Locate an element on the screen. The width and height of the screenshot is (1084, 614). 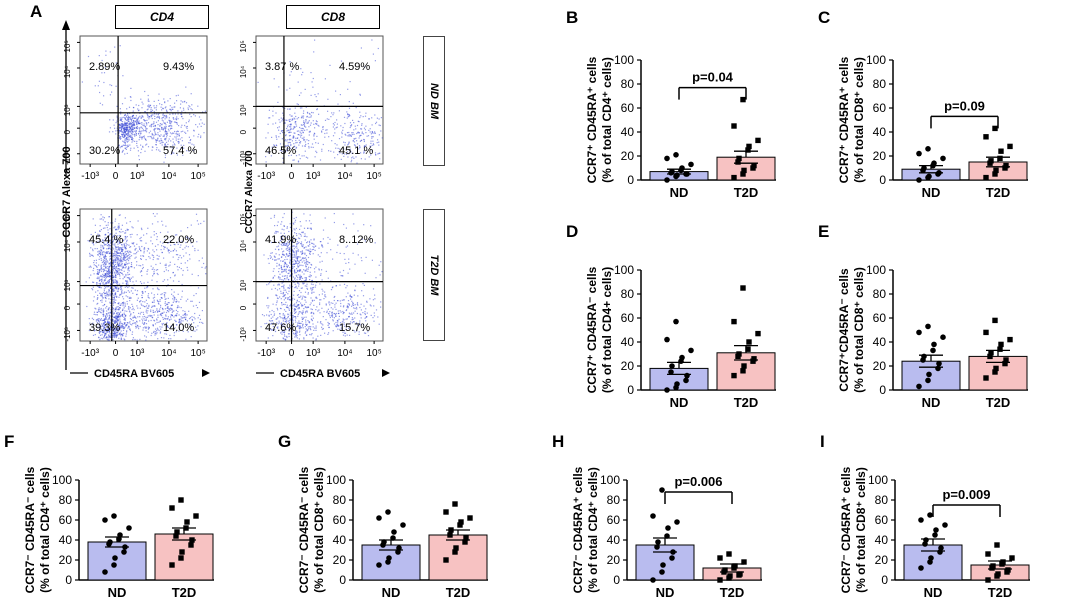
flow-y-tick-label: 10³ is located at coordinates (243, 285).